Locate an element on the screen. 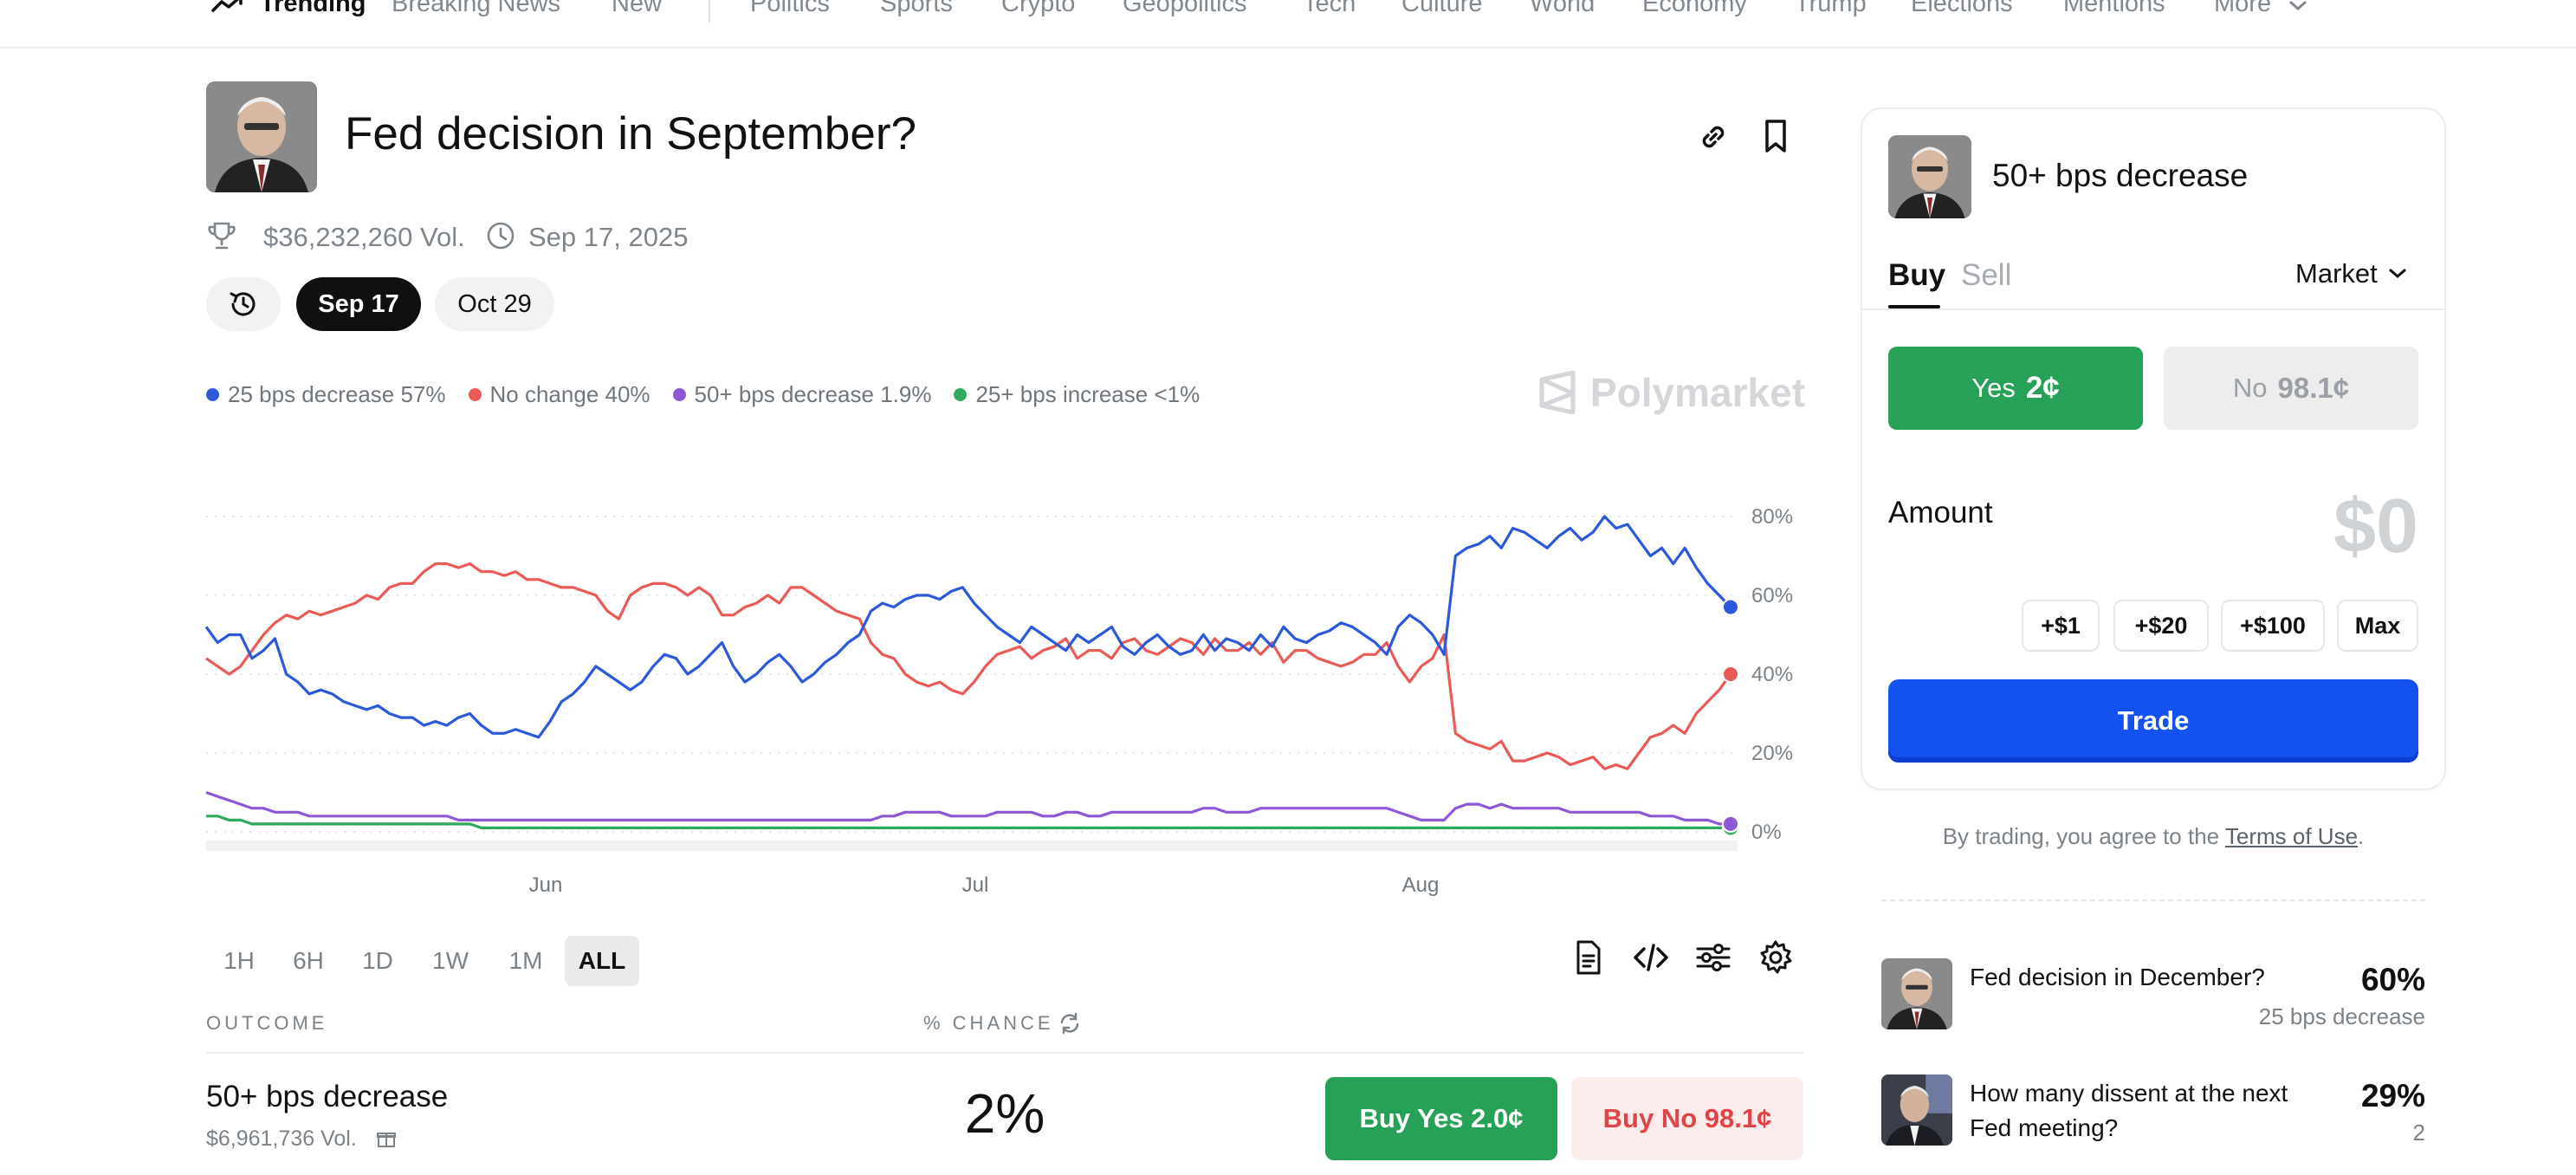  polymarket-logo-icon is located at coordinates (1557, 392).